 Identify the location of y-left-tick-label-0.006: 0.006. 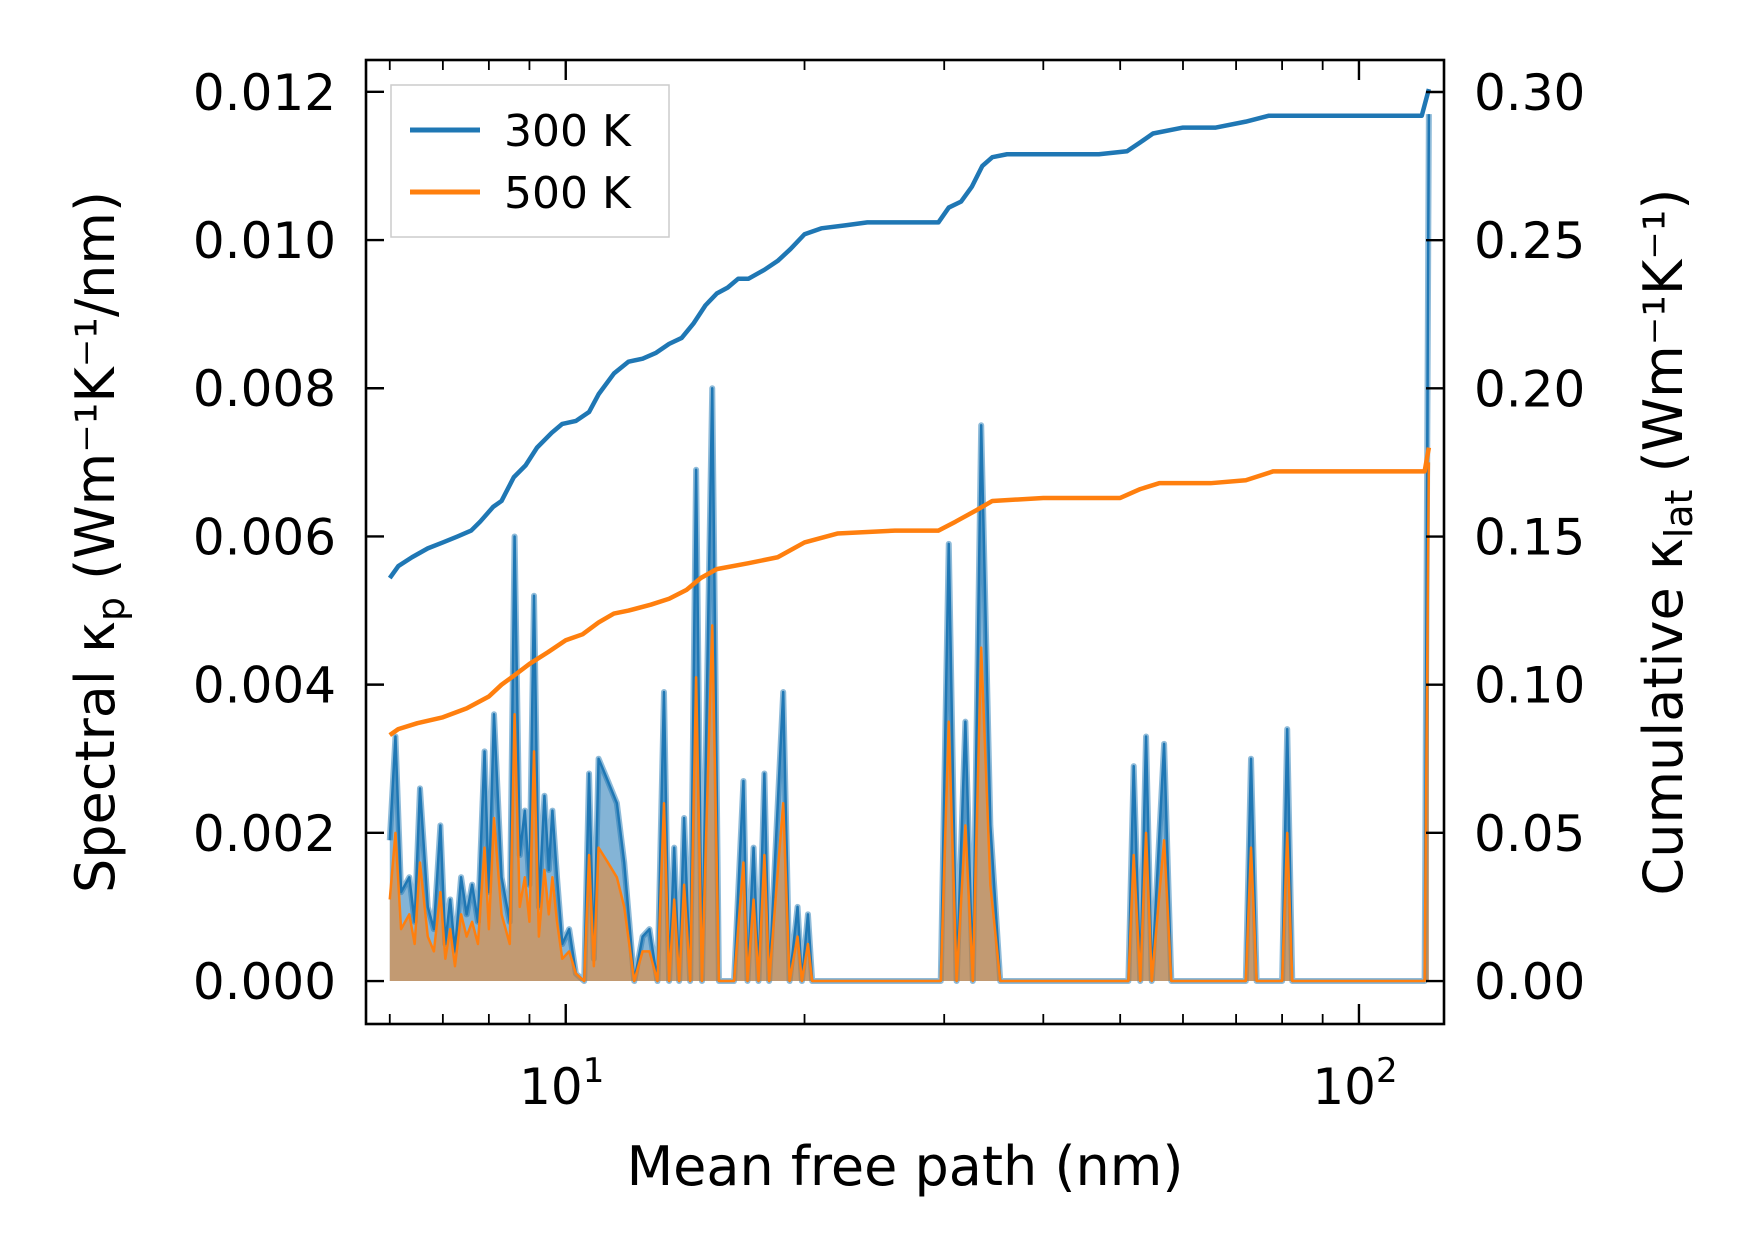
(264, 537).